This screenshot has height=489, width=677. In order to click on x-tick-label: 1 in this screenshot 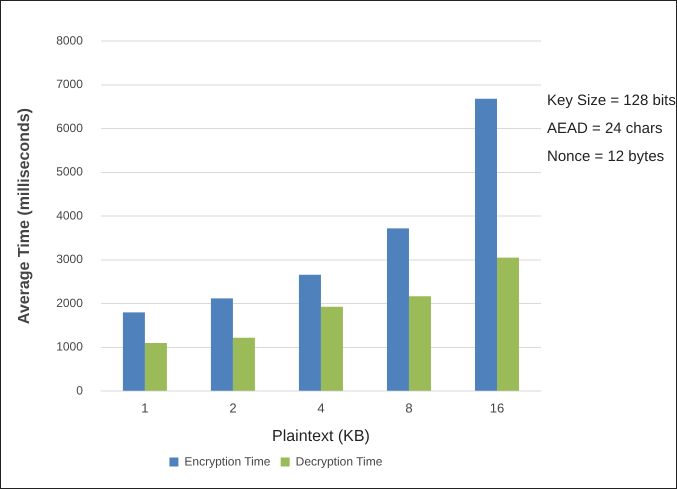, I will do `click(145, 408)`.